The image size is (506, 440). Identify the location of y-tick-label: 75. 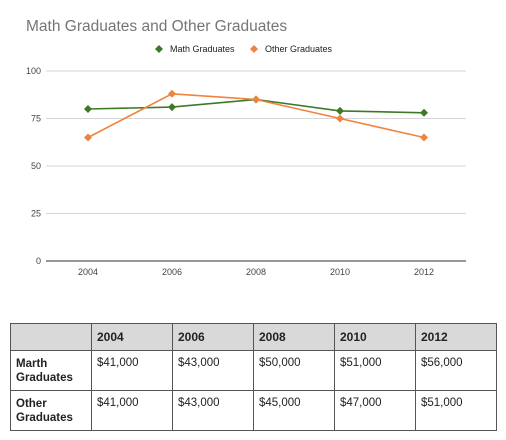
(36, 119).